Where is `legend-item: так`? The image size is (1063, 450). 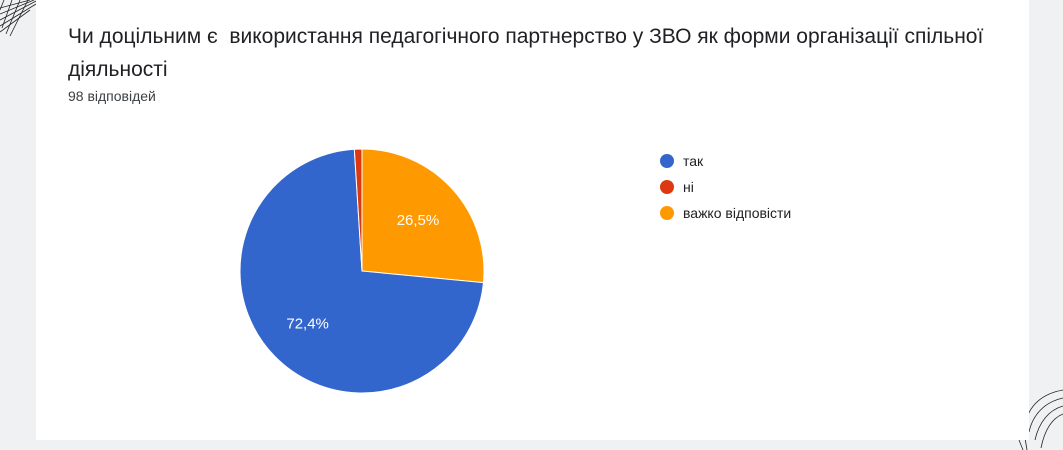
legend-item: так is located at coordinates (725, 161).